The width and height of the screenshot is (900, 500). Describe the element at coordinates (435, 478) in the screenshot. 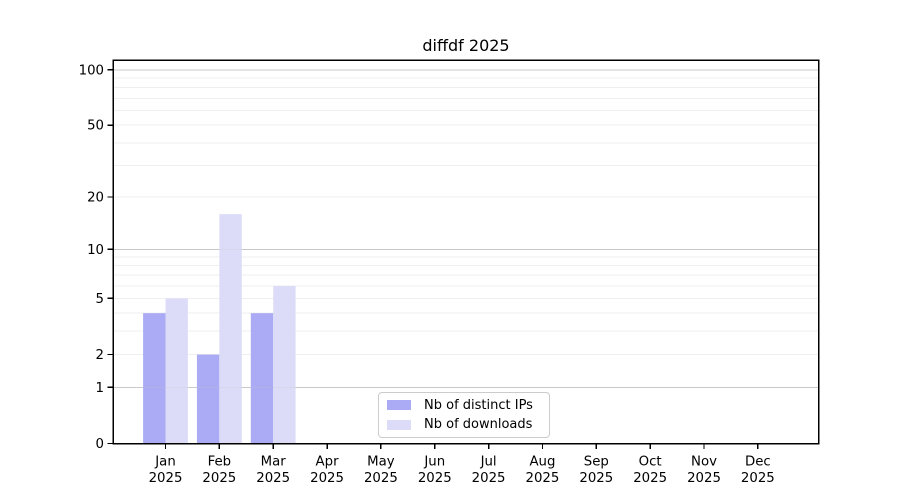

I see `x-tick-label-year-jun: 2025` at that location.